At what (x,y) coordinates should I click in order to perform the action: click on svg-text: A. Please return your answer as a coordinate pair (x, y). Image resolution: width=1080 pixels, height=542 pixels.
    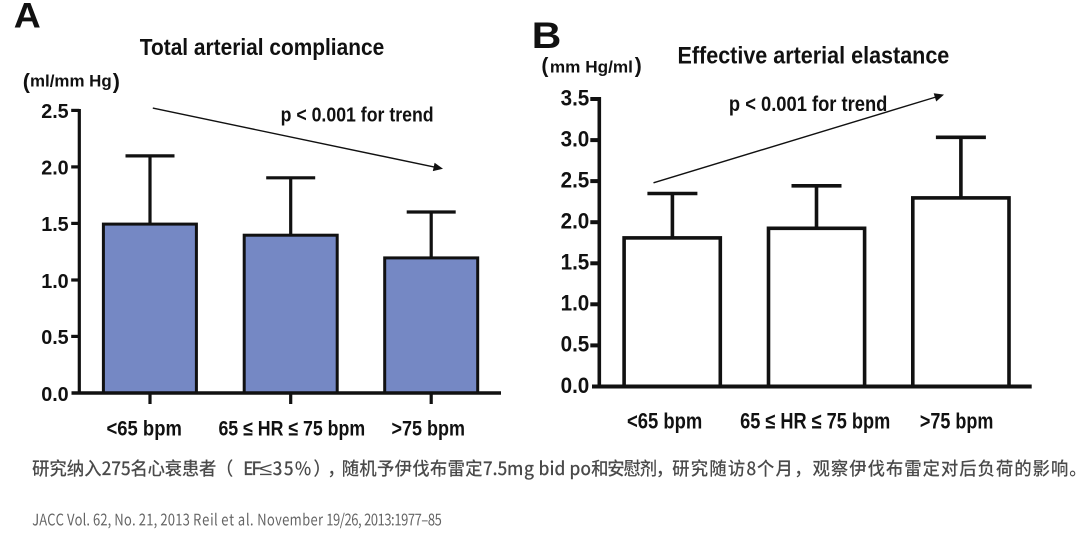
    Looking at the image, I should click on (27, 17).